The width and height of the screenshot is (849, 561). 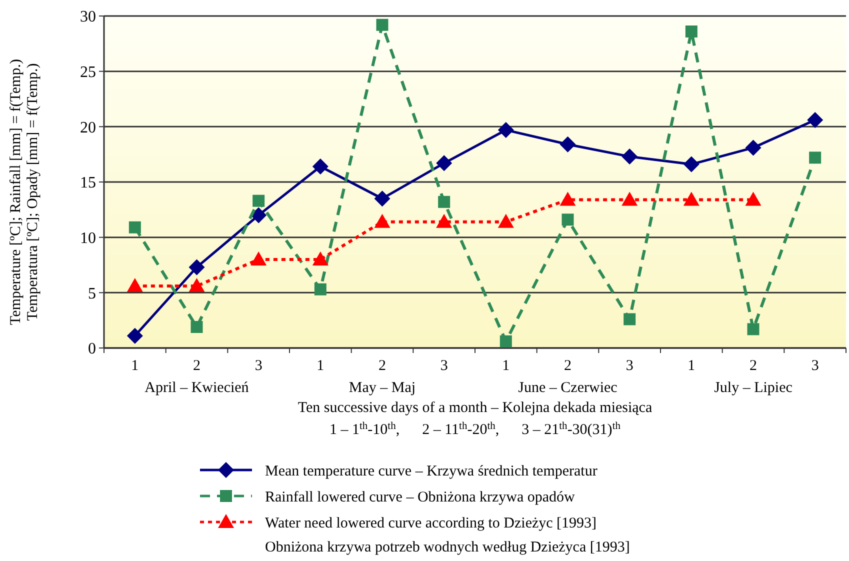 I want to click on y-axis-title: Temperature [ºC]; Rainfall [mm] = f(Temp.) Temperatura [ºC]; Opady [mm] = f(Temp.), so click(x=24, y=192).